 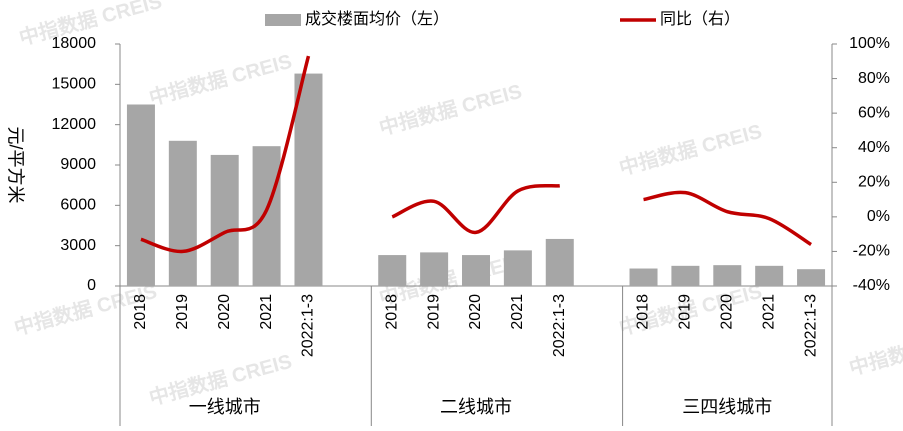 What do you see at coordinates (874, 182) in the screenshot?
I see `y2-tick-label: 20%` at bounding box center [874, 182].